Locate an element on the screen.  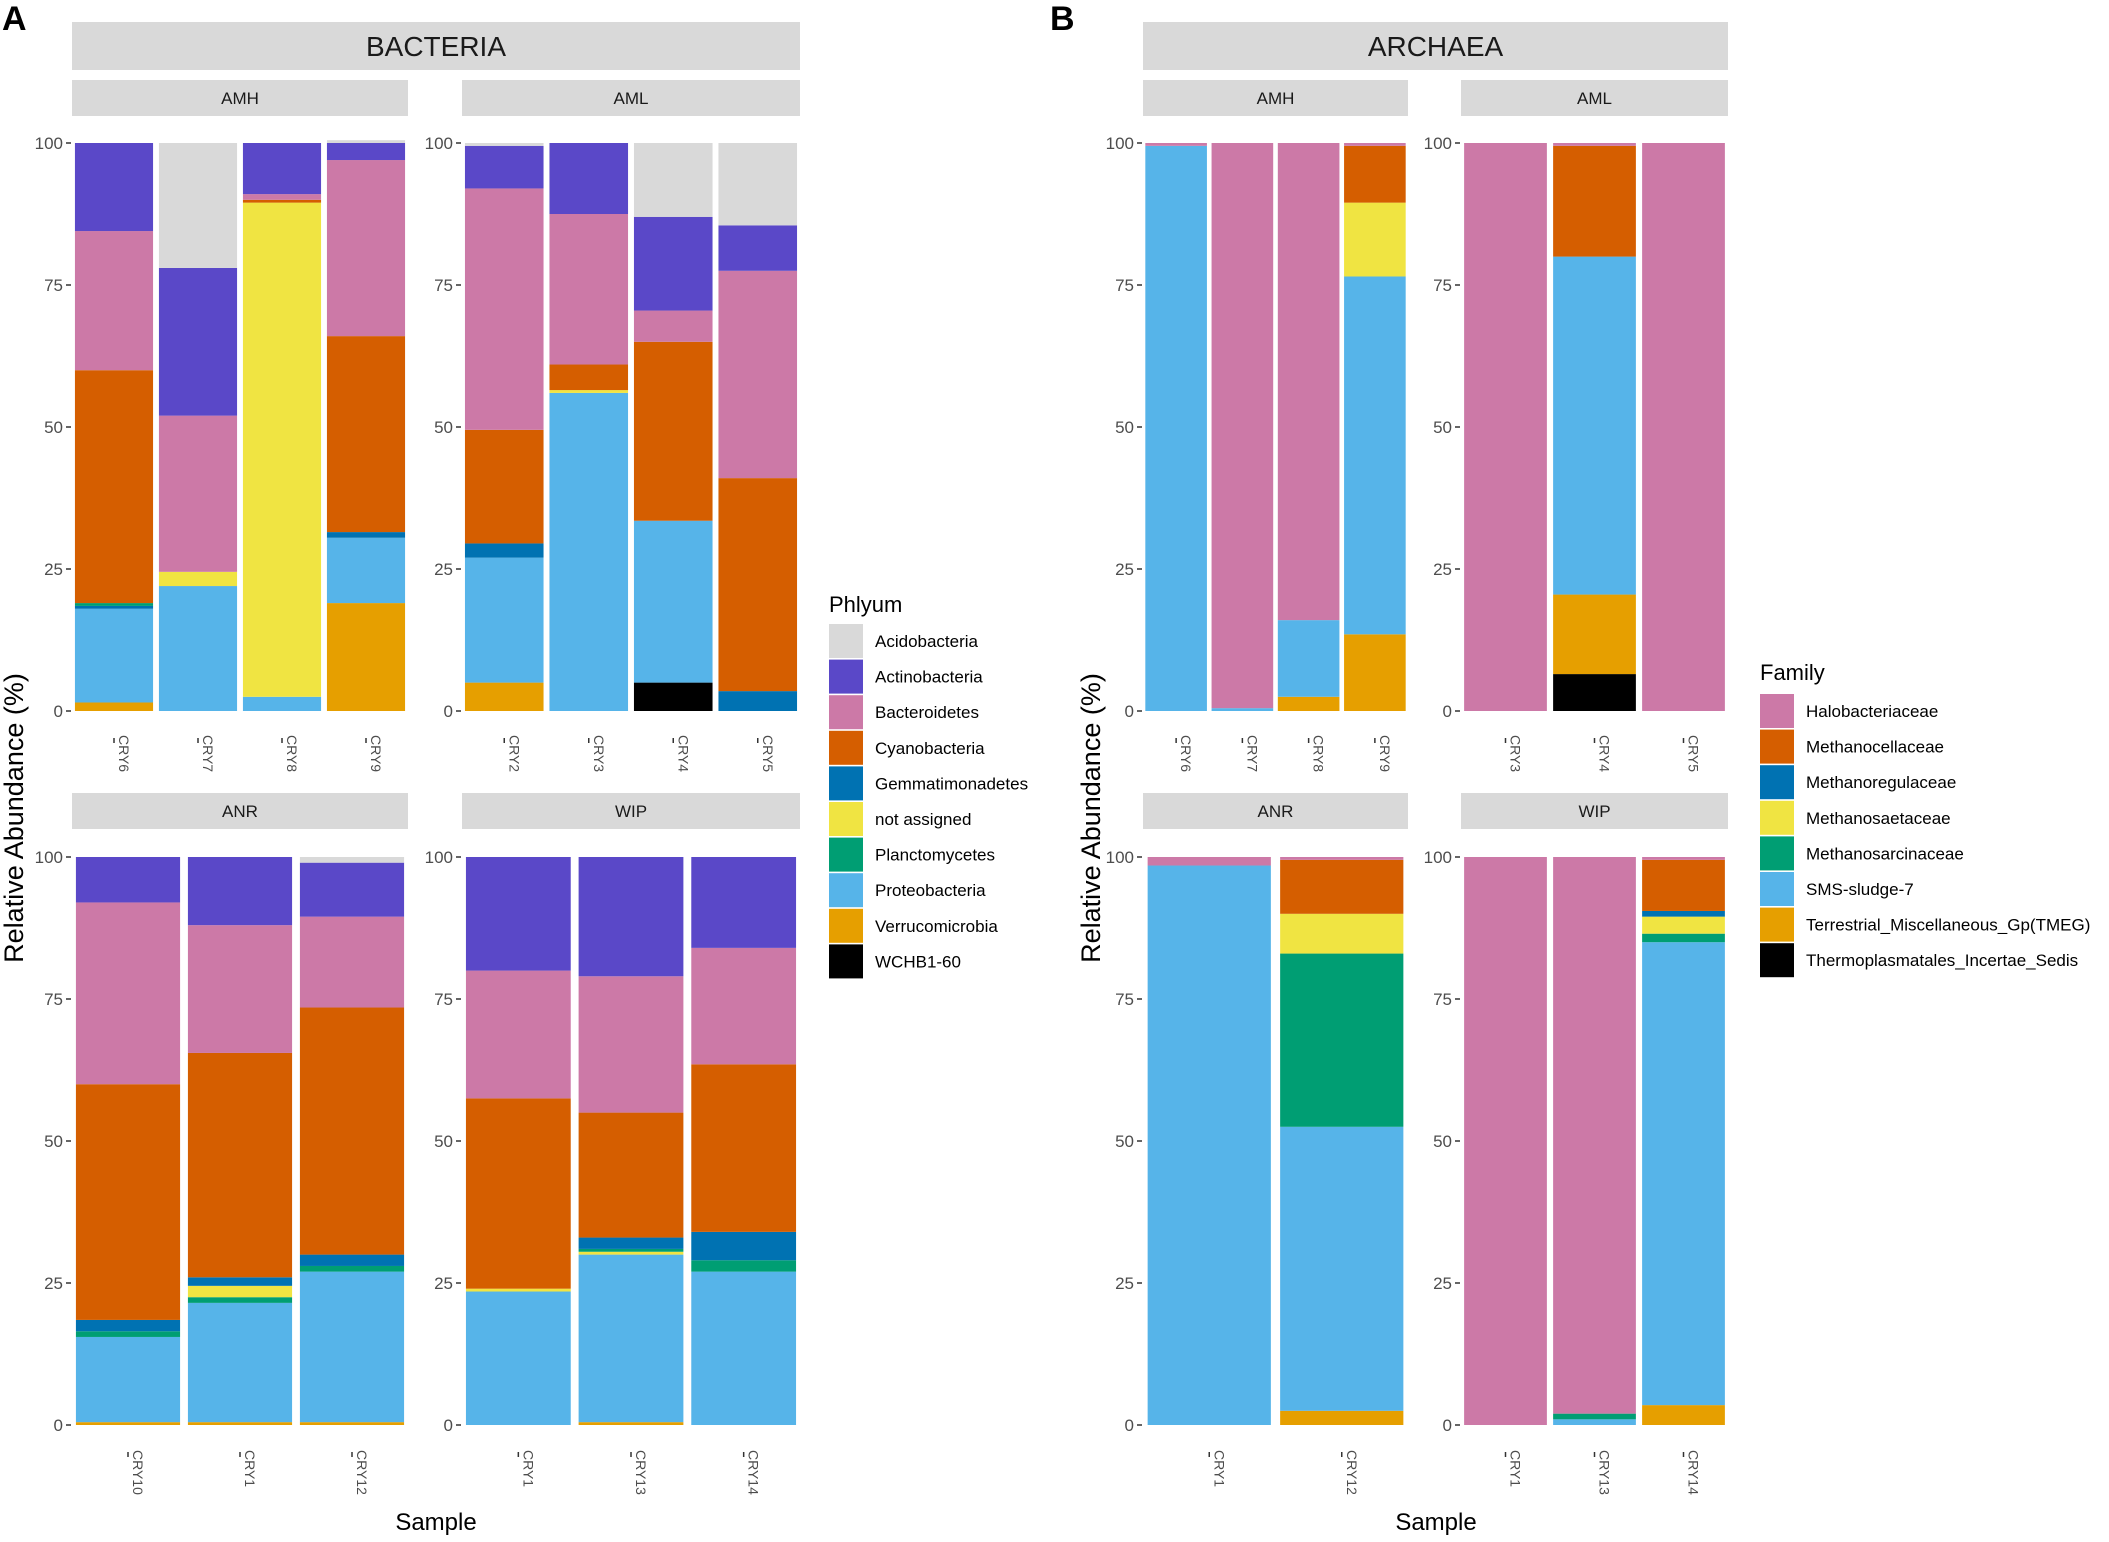
facet-anr: ANR 0 25 50 75 100 CRY1 CRY12 is located at coordinates (1257, 1144).